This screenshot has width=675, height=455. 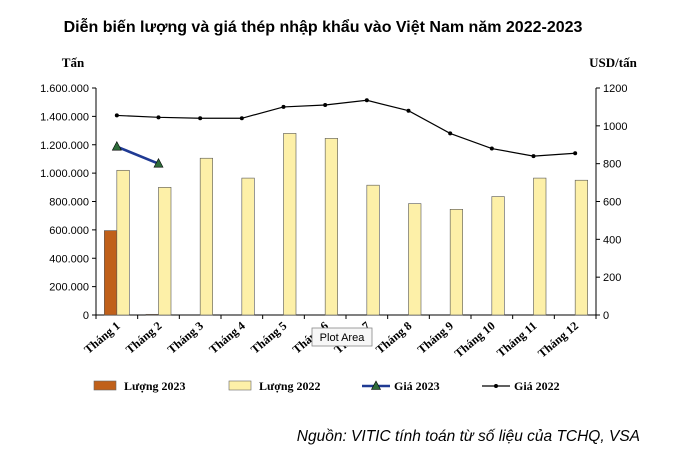 What do you see at coordinates (185, 338) in the screenshot?
I see `category-label: Tháng 3` at bounding box center [185, 338].